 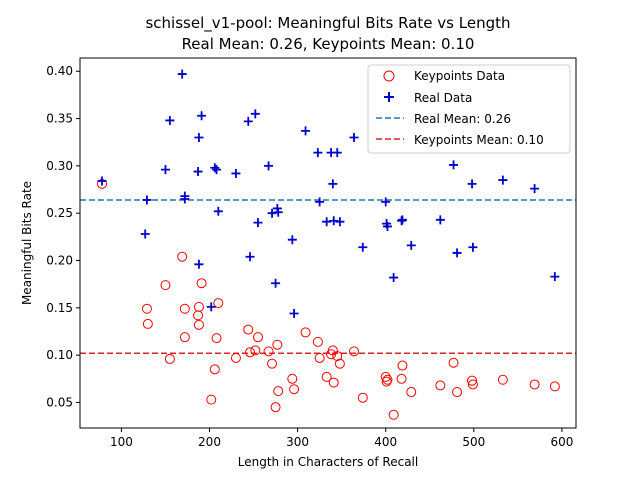 I want to click on y-axis-ticks: 0.05 0.10 0.15 0.20 0.25 0.30 0.35 0.40, so click(x=63, y=236).